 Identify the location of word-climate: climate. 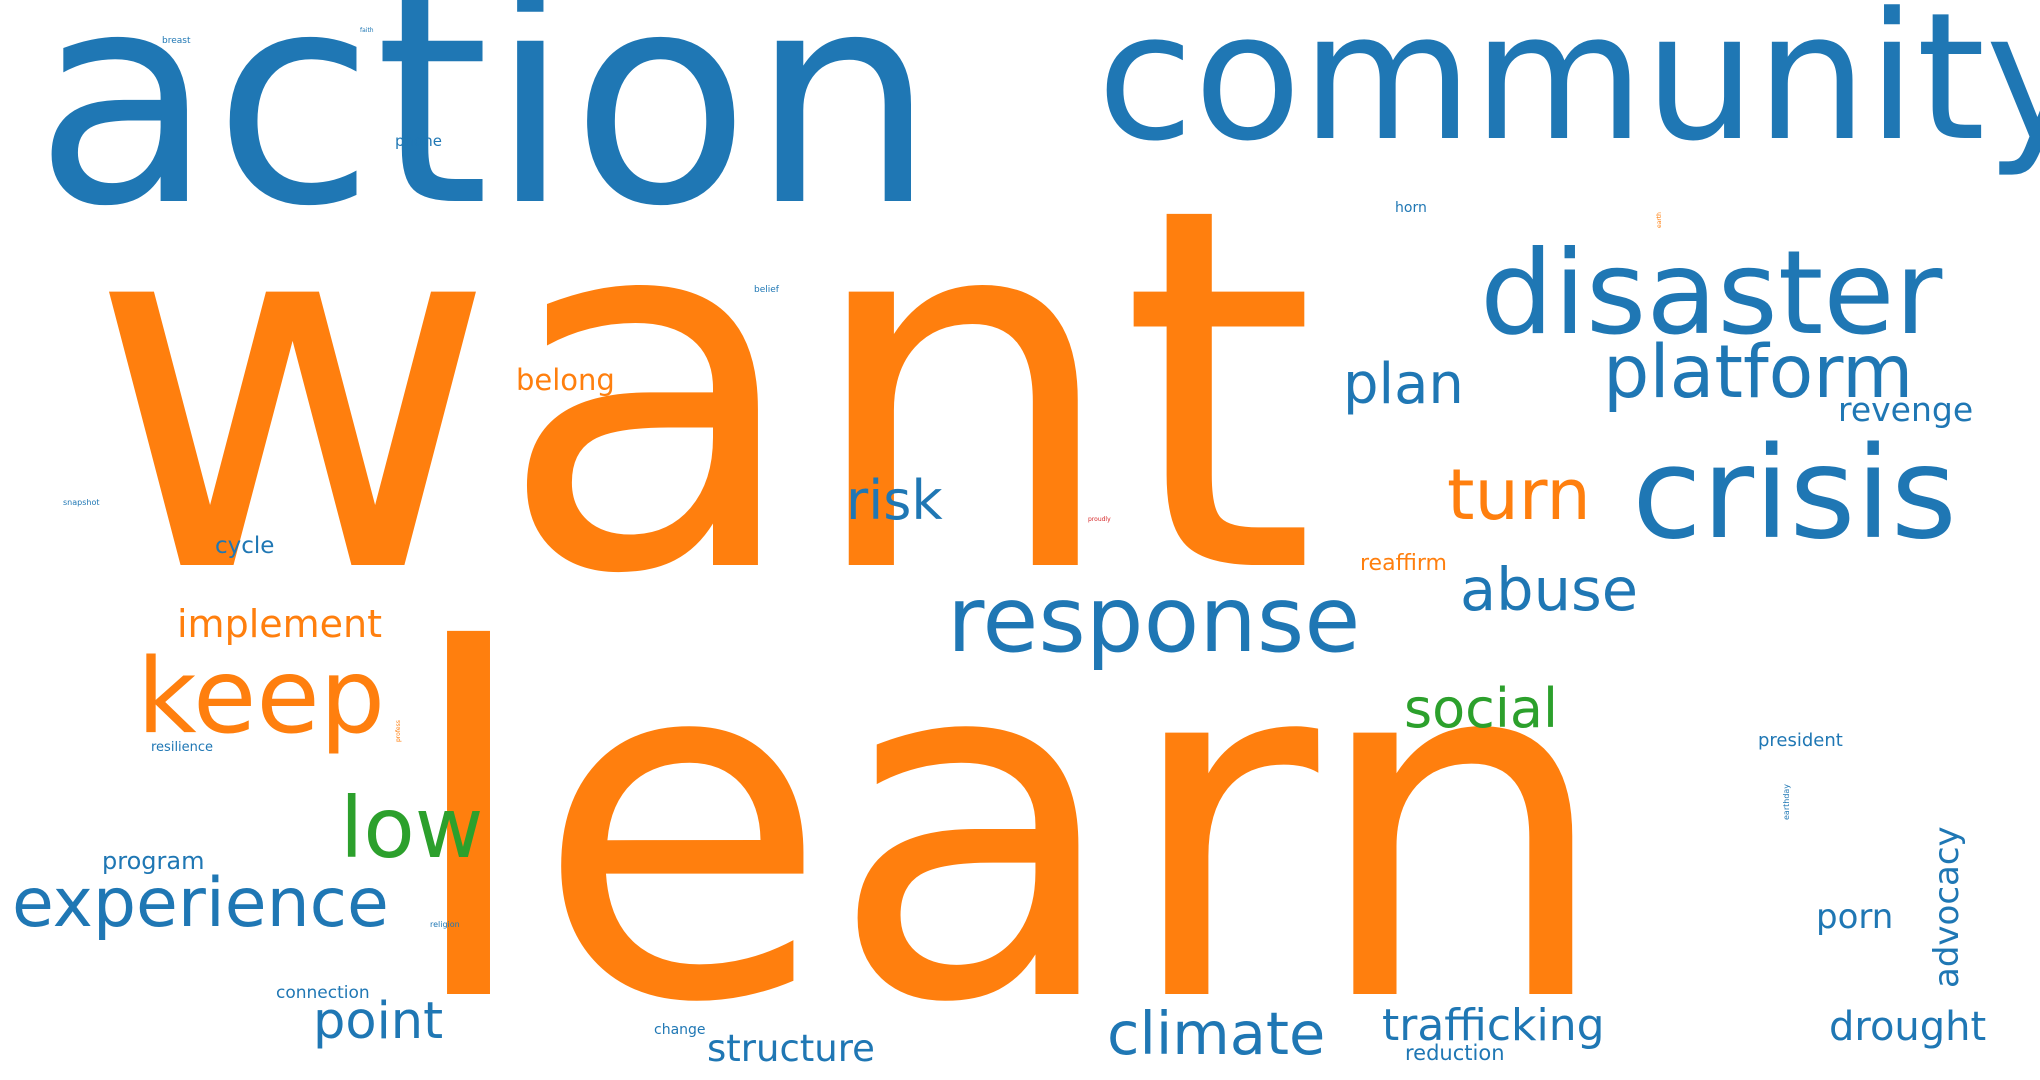
(1216, 1033).